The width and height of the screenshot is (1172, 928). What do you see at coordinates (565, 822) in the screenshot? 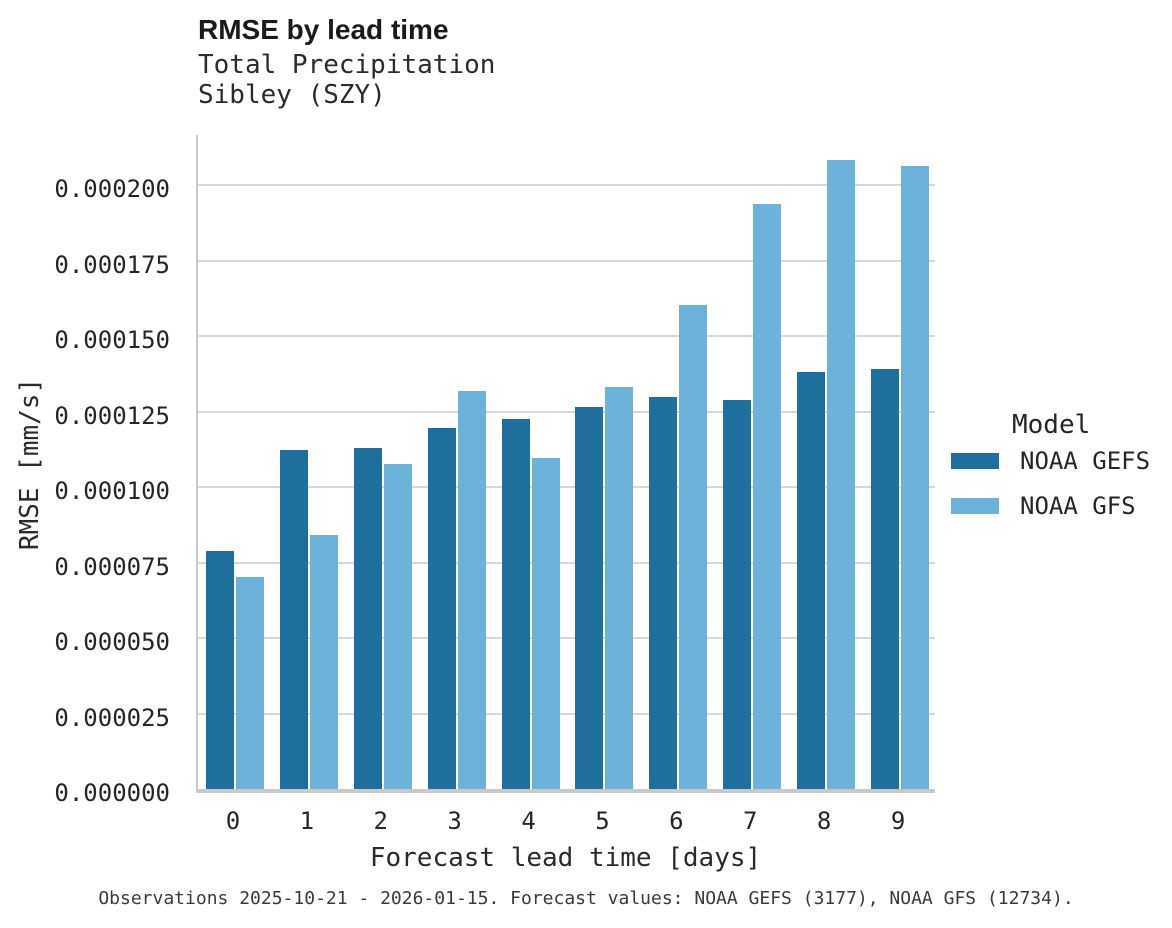
I see `x-tick-labels: 0 1 2 3 4 5 6 7 8 9` at bounding box center [565, 822].